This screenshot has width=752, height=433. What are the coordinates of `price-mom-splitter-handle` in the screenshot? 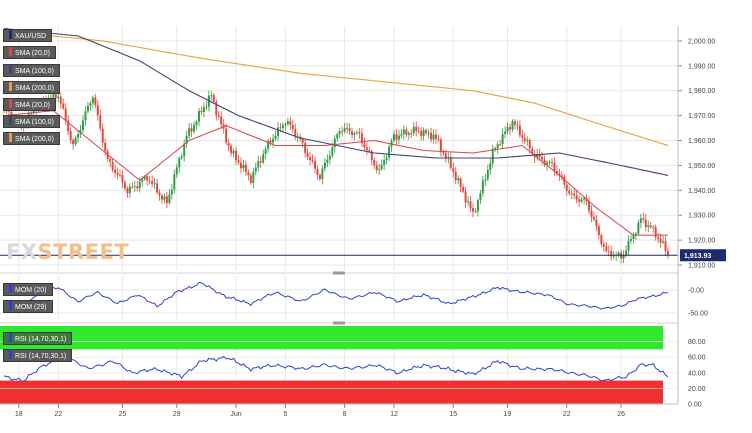 It's located at (339, 273).